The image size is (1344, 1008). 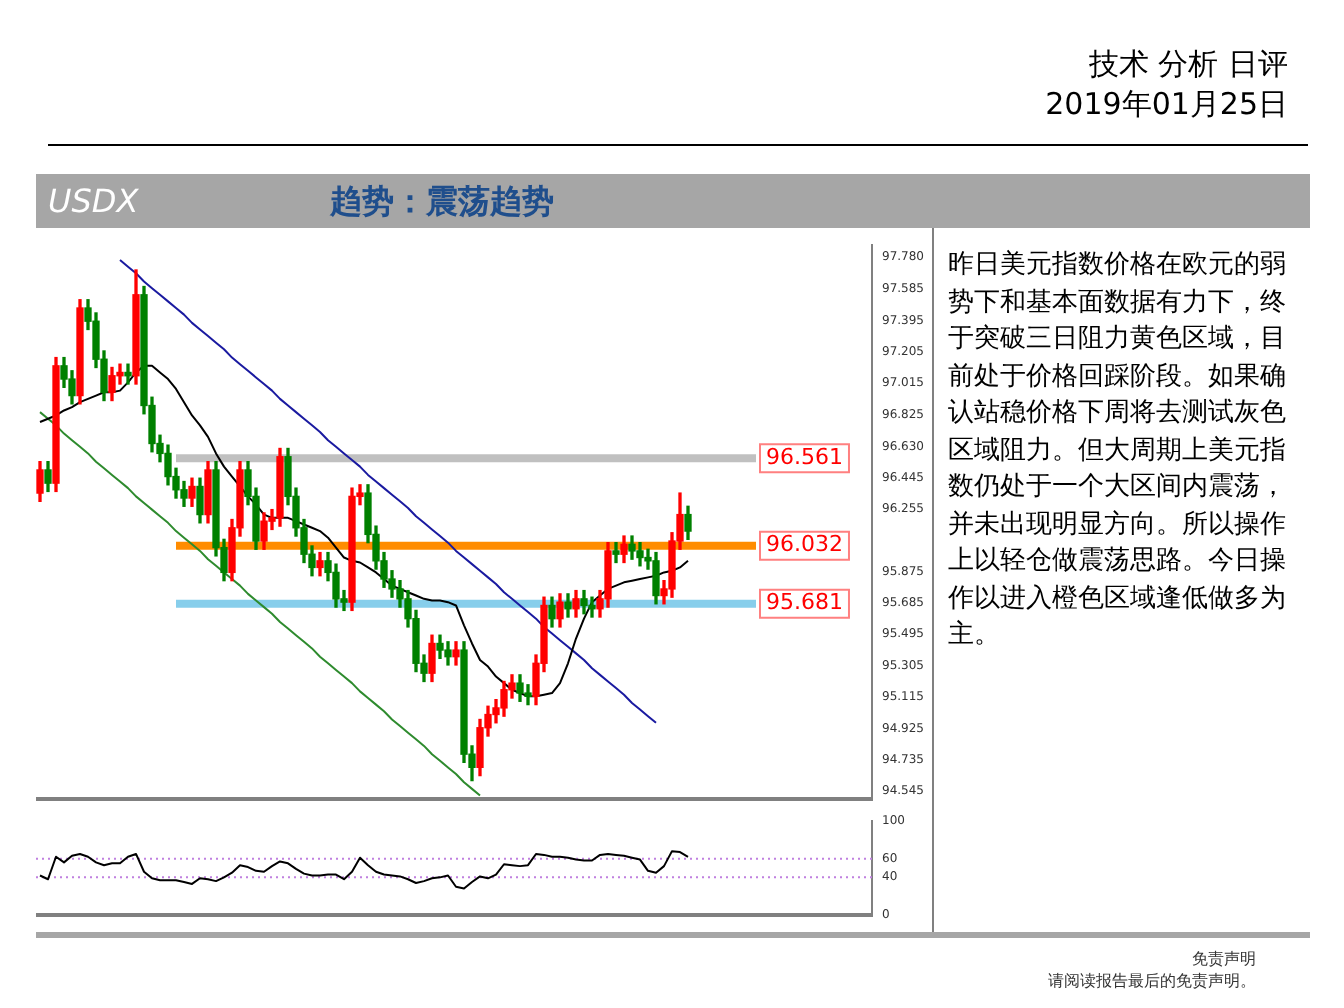 What do you see at coordinates (804, 602) in the screenshot?
I see `ref-line-label: 95.681` at bounding box center [804, 602].